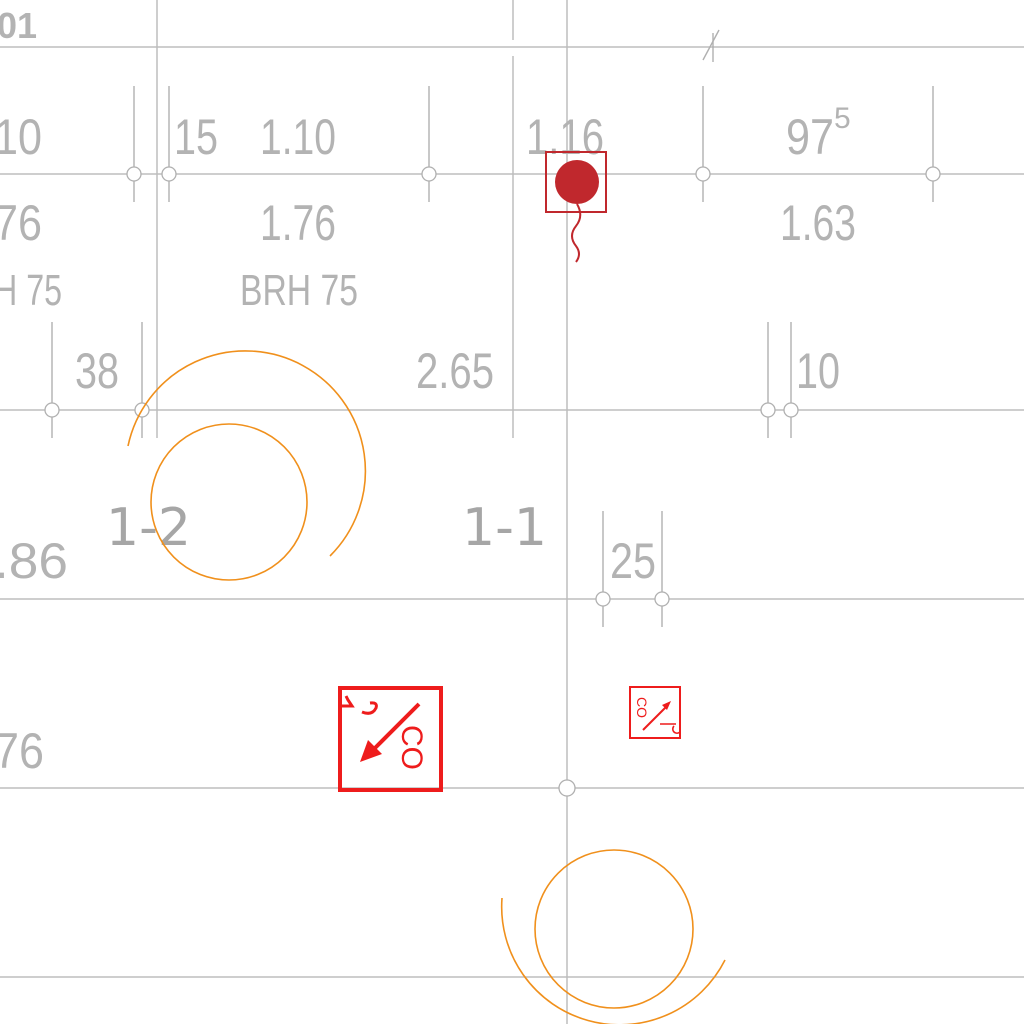 This screenshot has height=1024, width=1024. Describe the element at coordinates (18, 25) in the screenshot. I see `sheet-ref: 01` at that location.